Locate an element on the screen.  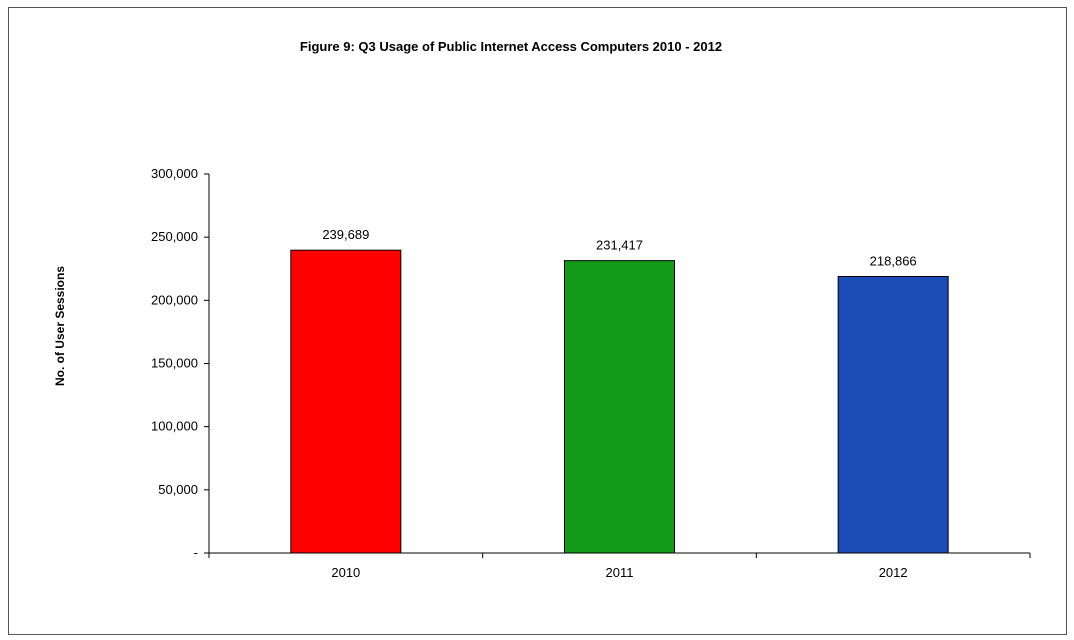
x-tick-label-2011: 2011 is located at coordinates (620, 572).